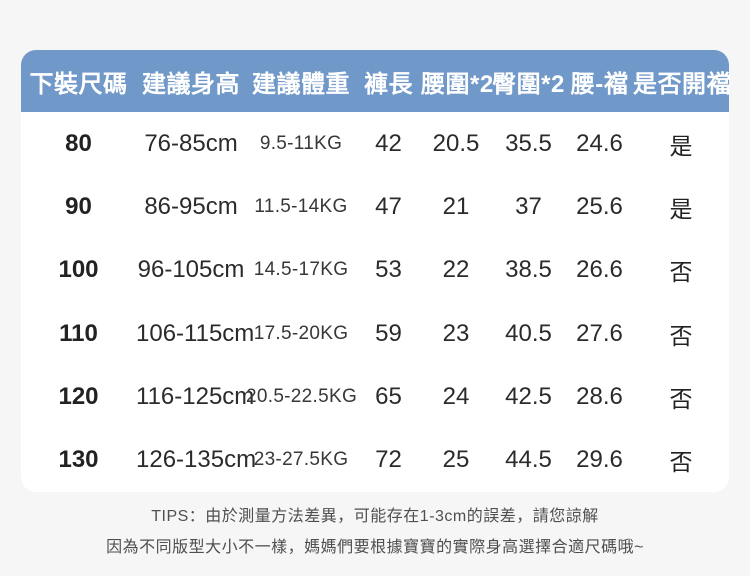 The image size is (750, 576). Describe the element at coordinates (388, 270) in the screenshot. I see `cell-pant-length: 53` at that location.